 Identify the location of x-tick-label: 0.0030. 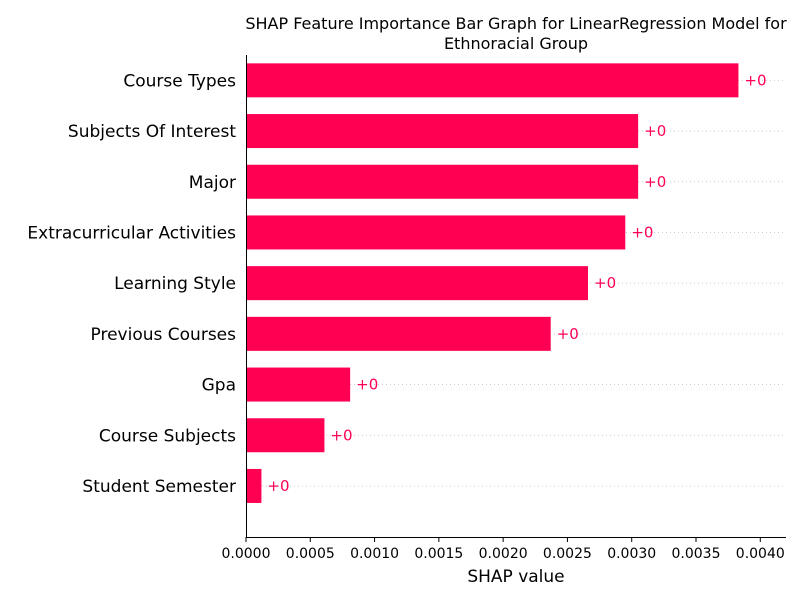
(631, 554).